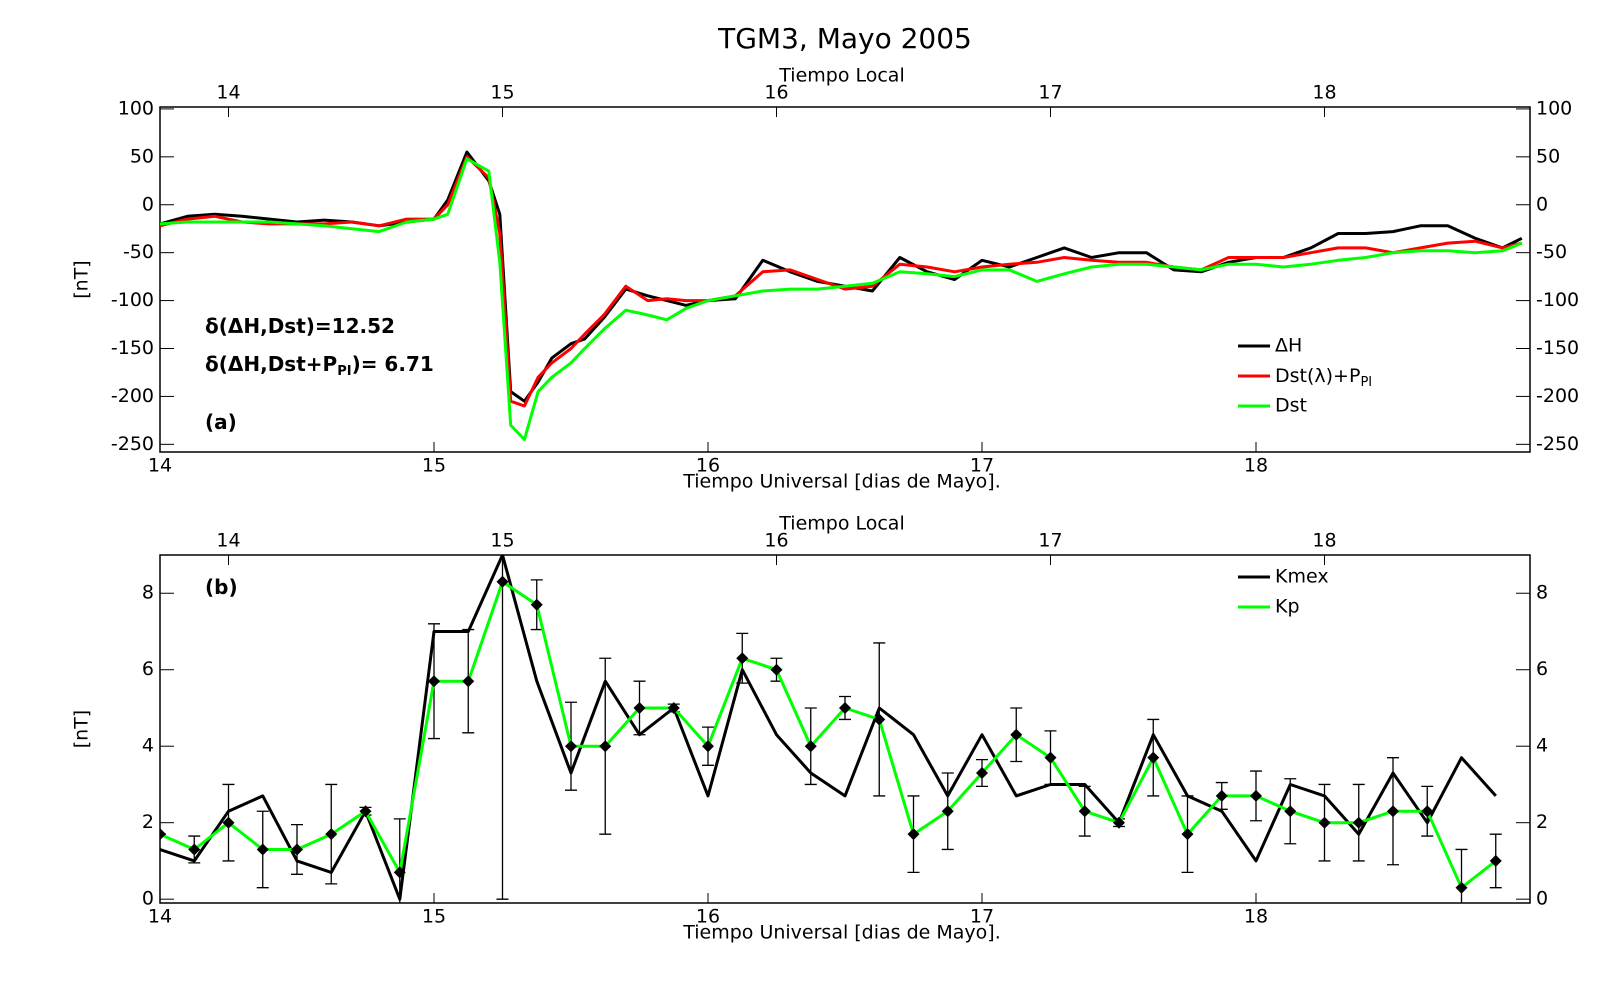 The image size is (1600, 1000). Describe the element at coordinates (132, 348) in the screenshot. I see `y-tick-label: -150` at that location.